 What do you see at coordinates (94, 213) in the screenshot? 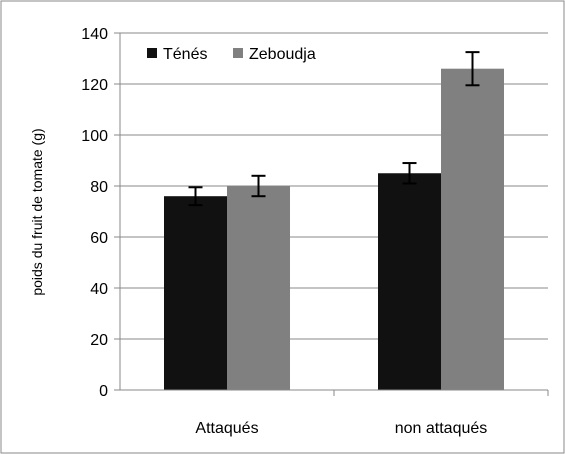
I see `y-tick-labels: 0 20 40 60 80 100 120 140` at bounding box center [94, 213].